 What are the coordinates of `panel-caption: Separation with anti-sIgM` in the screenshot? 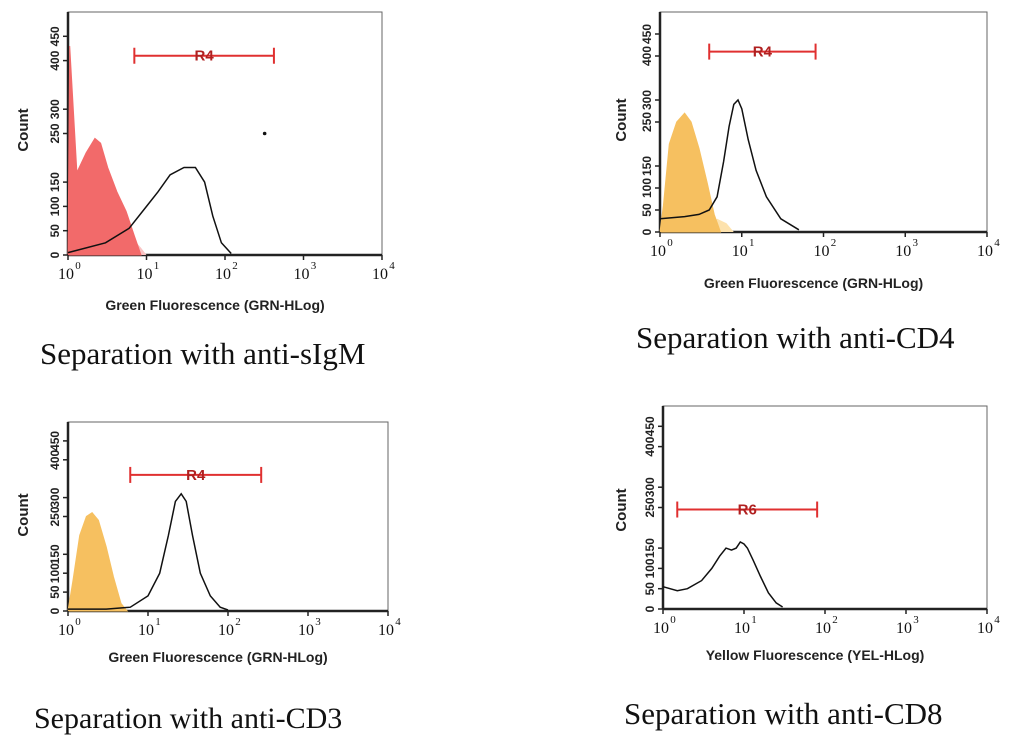 It's located at (202, 353).